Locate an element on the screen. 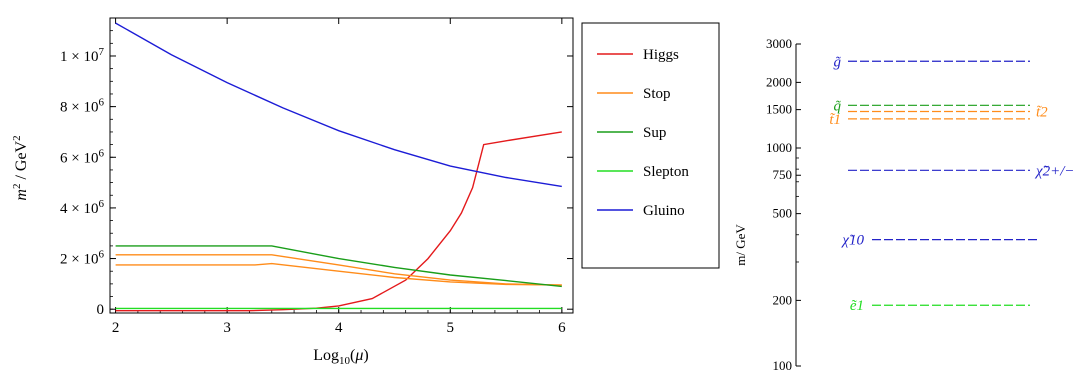 The height and width of the screenshot is (372, 1082). mass-level-label: q̃ is located at coordinates (838, 106).